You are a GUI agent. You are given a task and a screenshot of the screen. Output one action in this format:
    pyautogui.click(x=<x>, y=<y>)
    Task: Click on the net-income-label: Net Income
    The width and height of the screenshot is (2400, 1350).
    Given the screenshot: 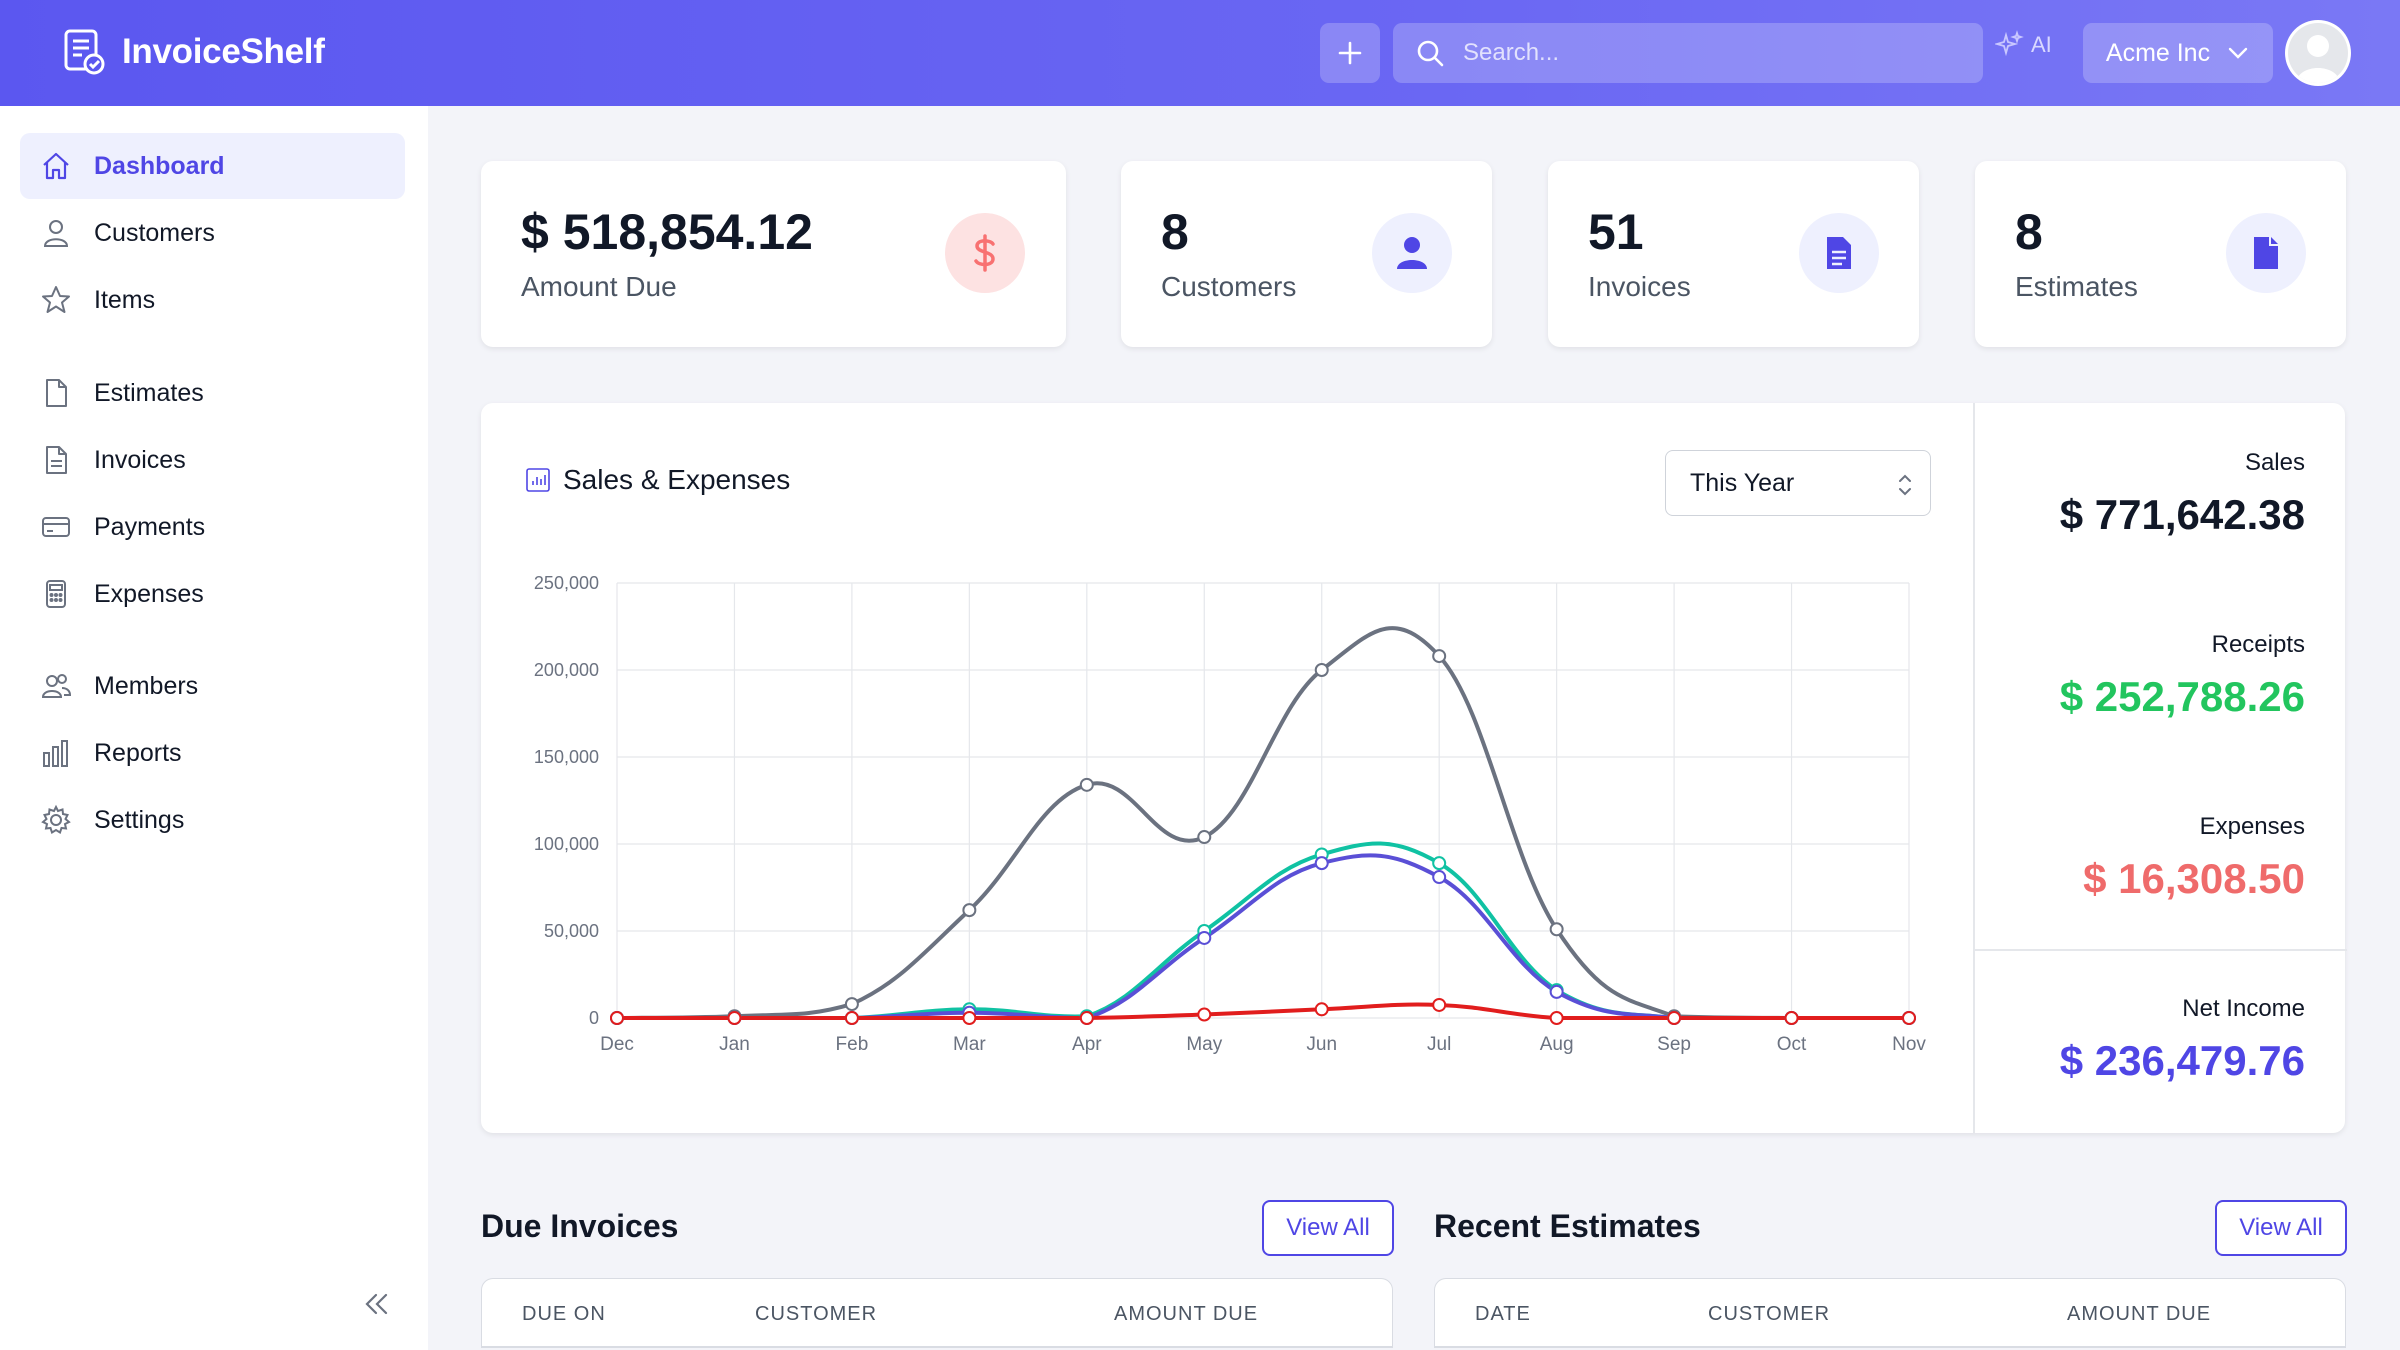 What is the action you would take?
    pyautogui.click(x=2243, y=1008)
    